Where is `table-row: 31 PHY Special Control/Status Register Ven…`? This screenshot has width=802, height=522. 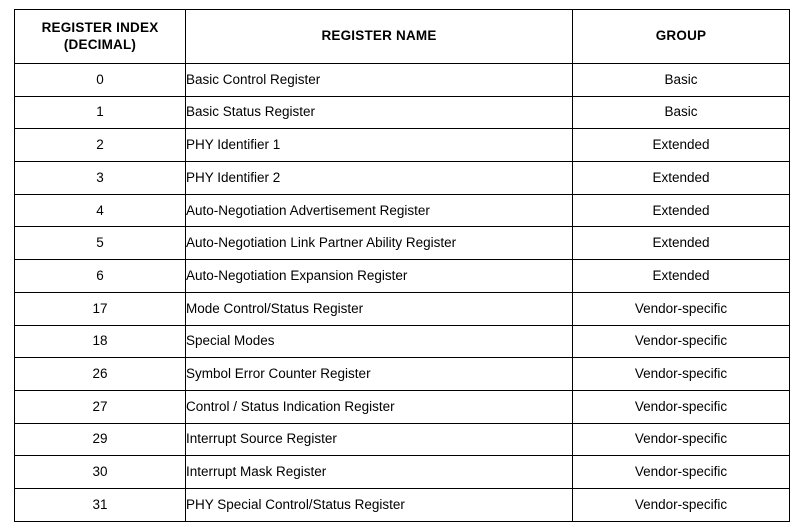
table-row: 31 PHY Special Control/Status Register Ven… is located at coordinates (402, 504).